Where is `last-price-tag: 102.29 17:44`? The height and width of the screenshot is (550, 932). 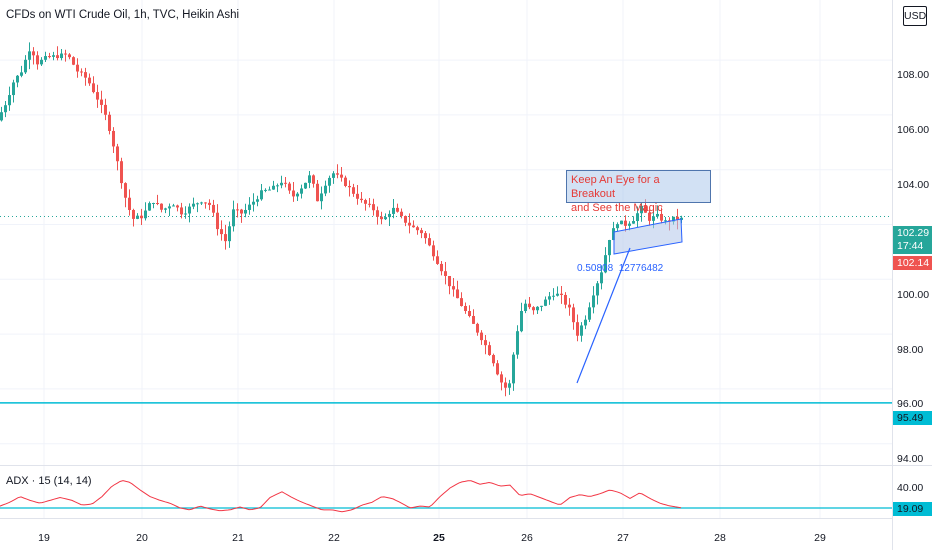
last-price-tag: 102.29 17:44 is located at coordinates (912, 240).